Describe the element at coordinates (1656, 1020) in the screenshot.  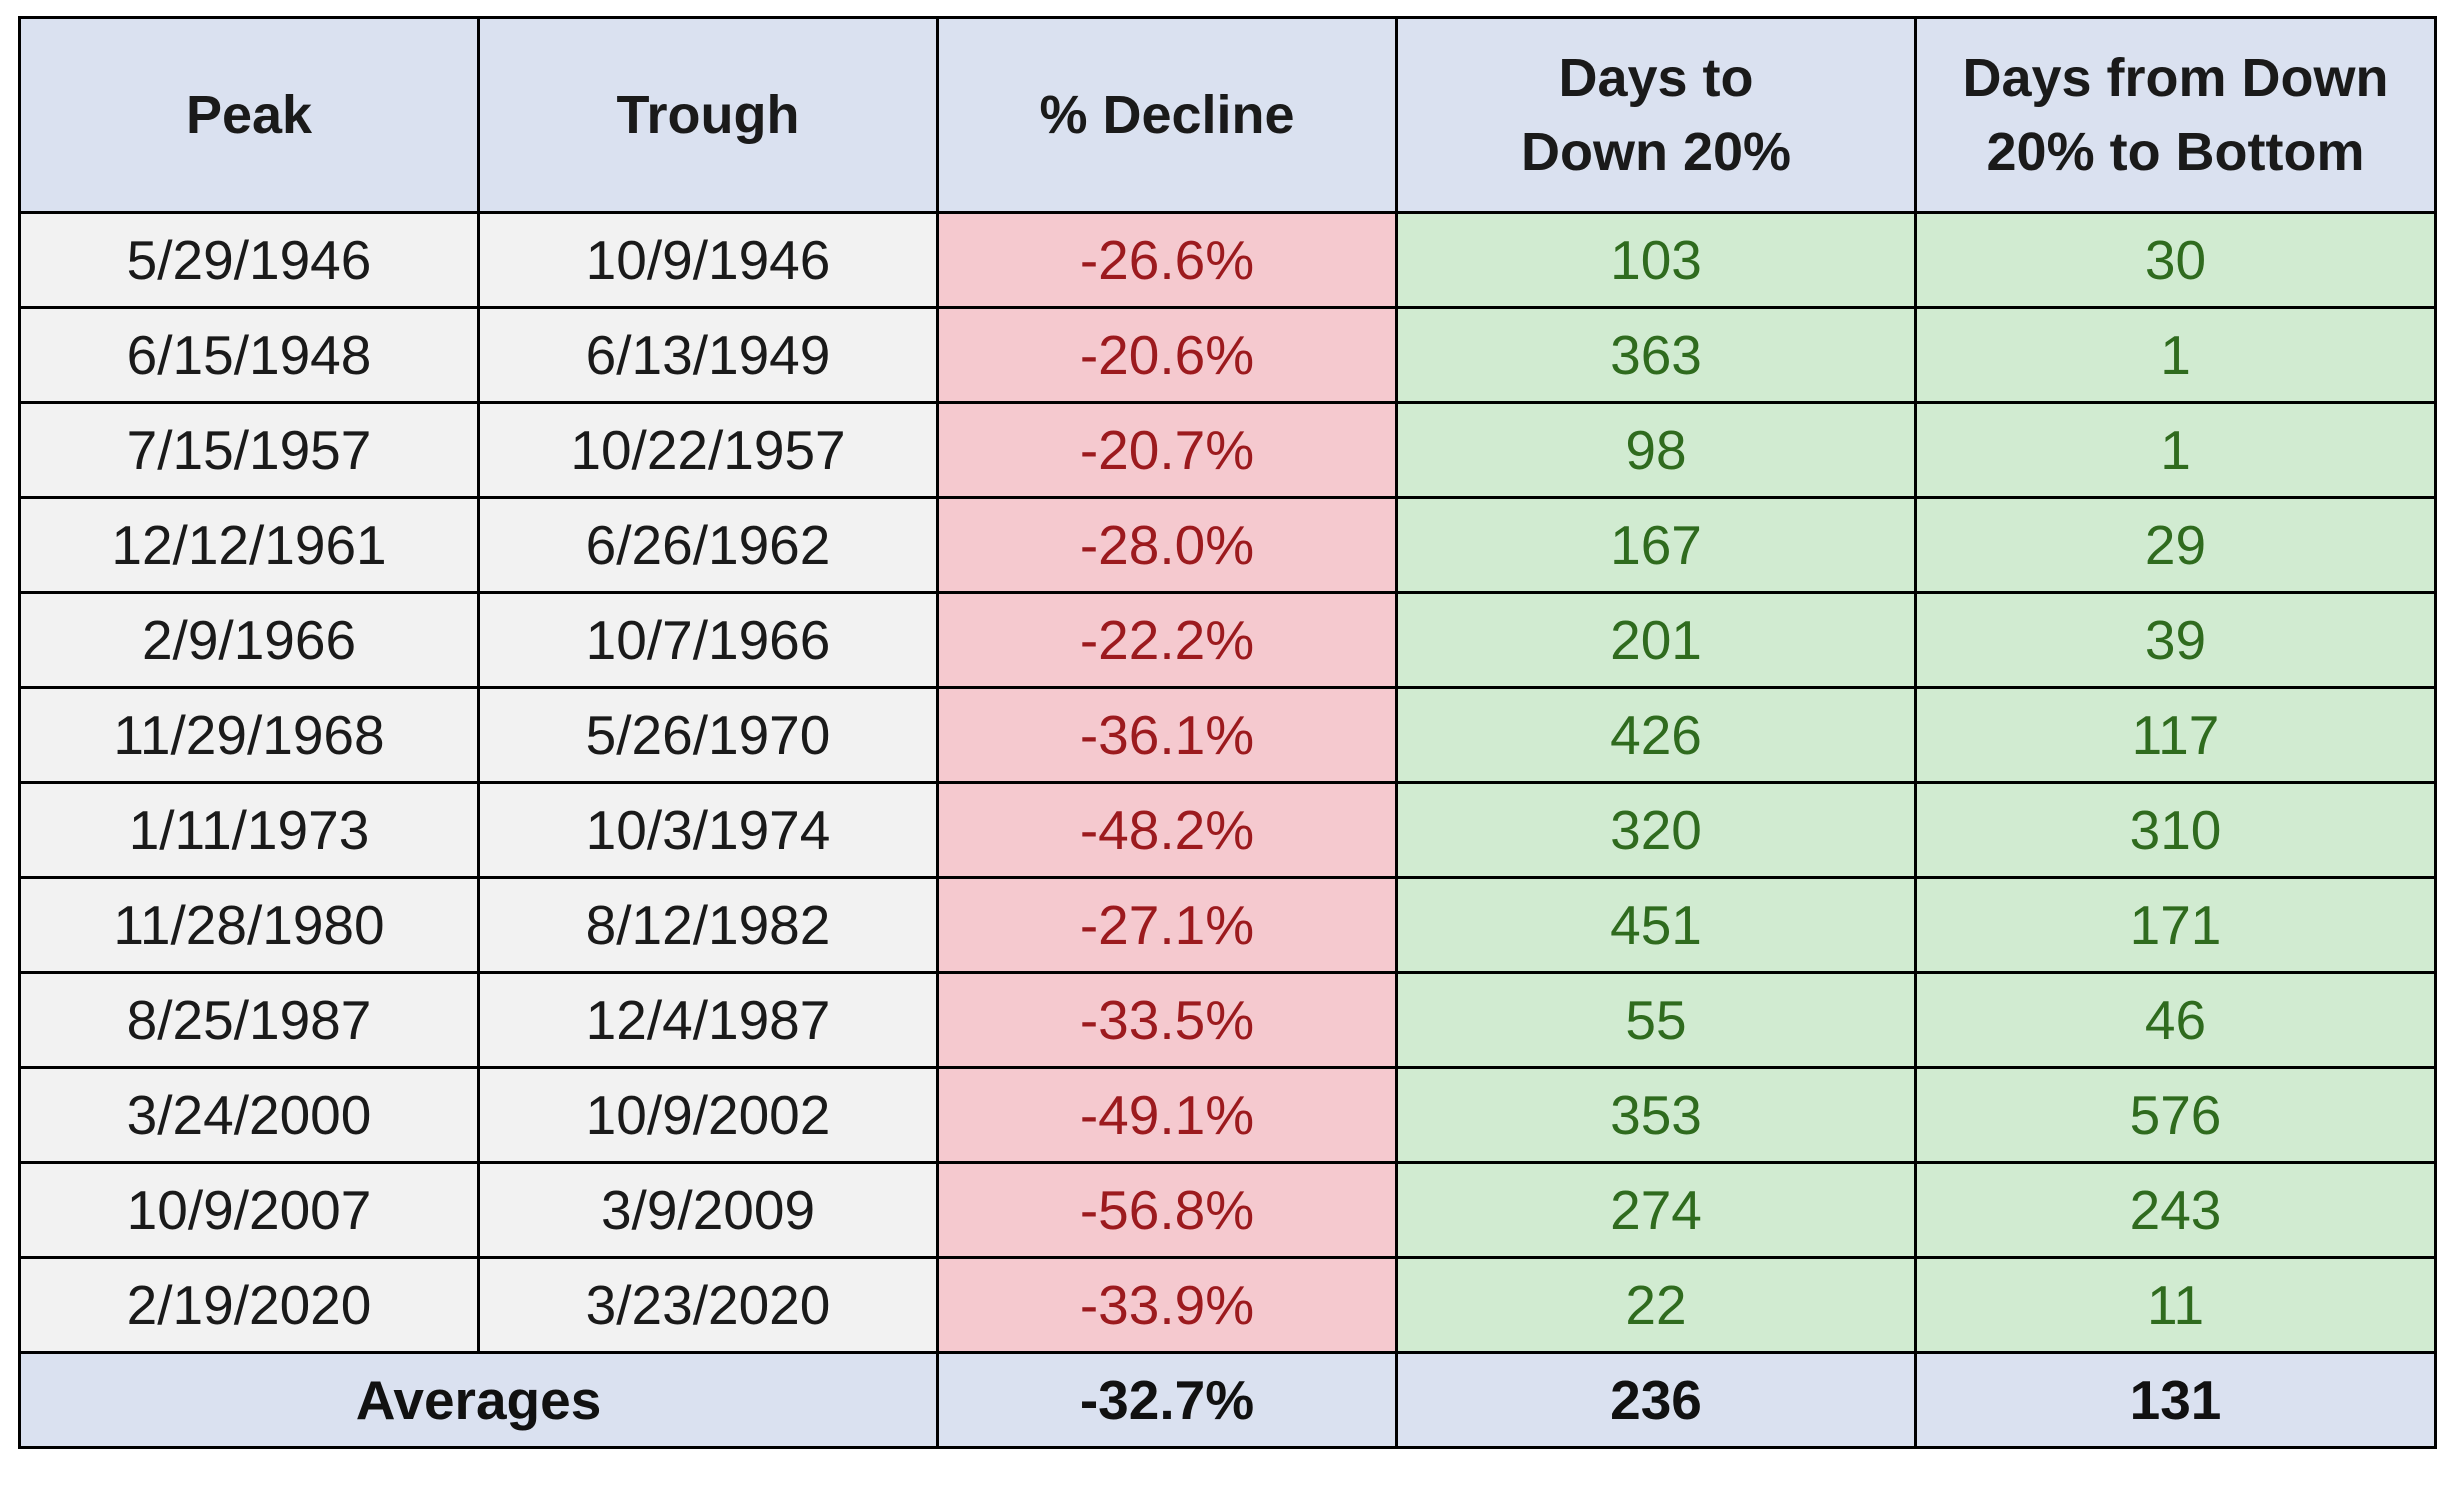
I see `cell-days-to: 55` at that location.